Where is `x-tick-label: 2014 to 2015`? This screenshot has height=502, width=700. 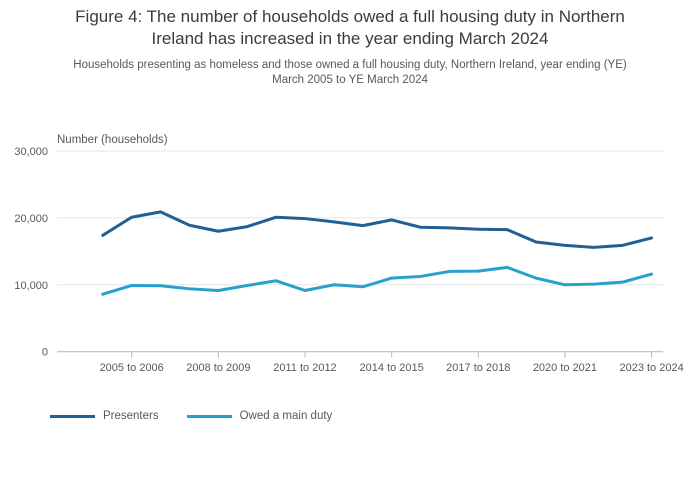
x-tick-label: 2014 to 2015 is located at coordinates (392, 368).